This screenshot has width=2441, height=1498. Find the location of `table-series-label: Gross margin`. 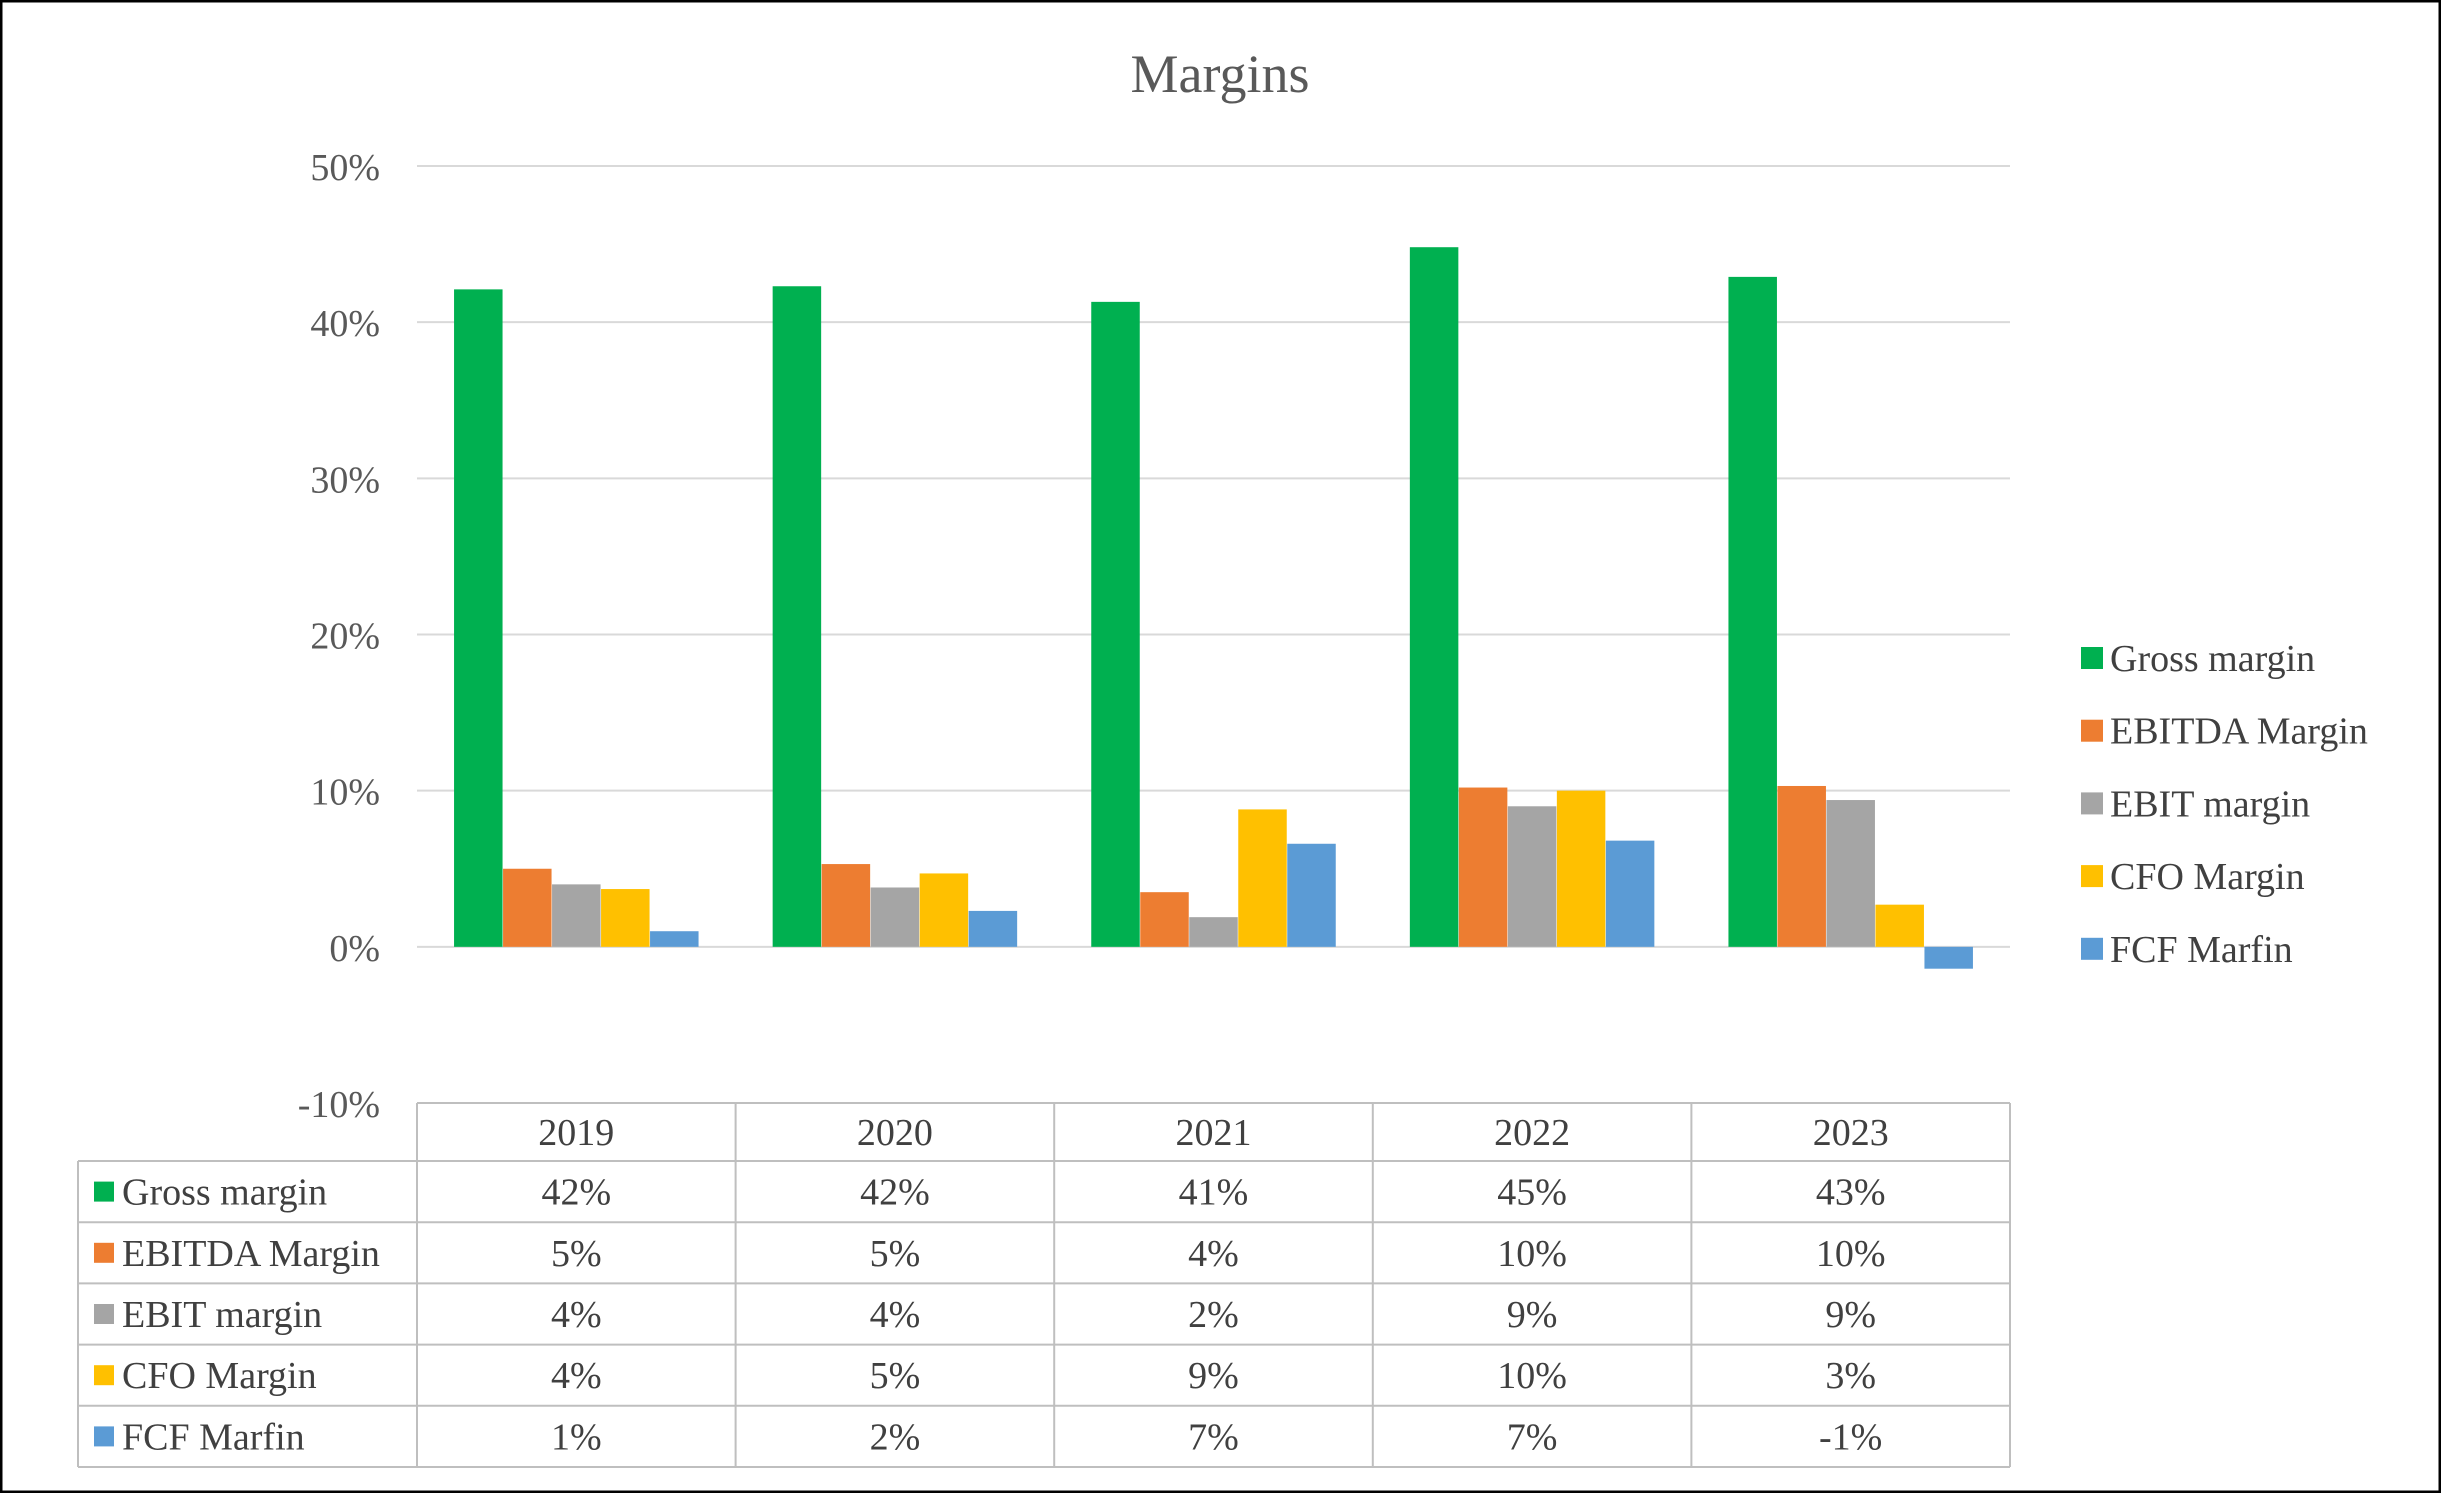

table-series-label: Gross margin is located at coordinates (224, 1193).